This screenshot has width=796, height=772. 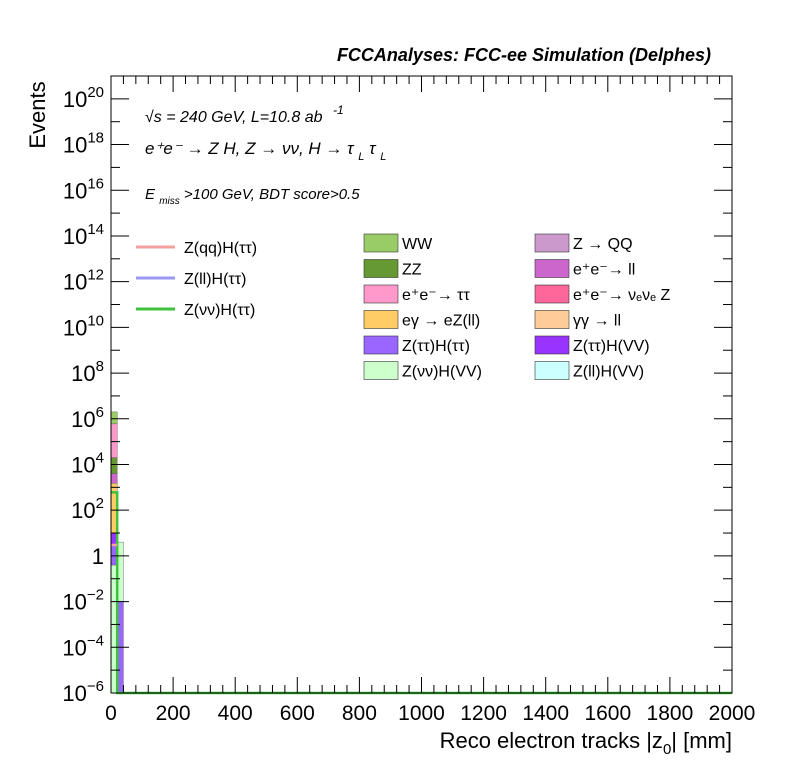 I want to click on y-tick-exponent: −2, so click(x=95, y=595).